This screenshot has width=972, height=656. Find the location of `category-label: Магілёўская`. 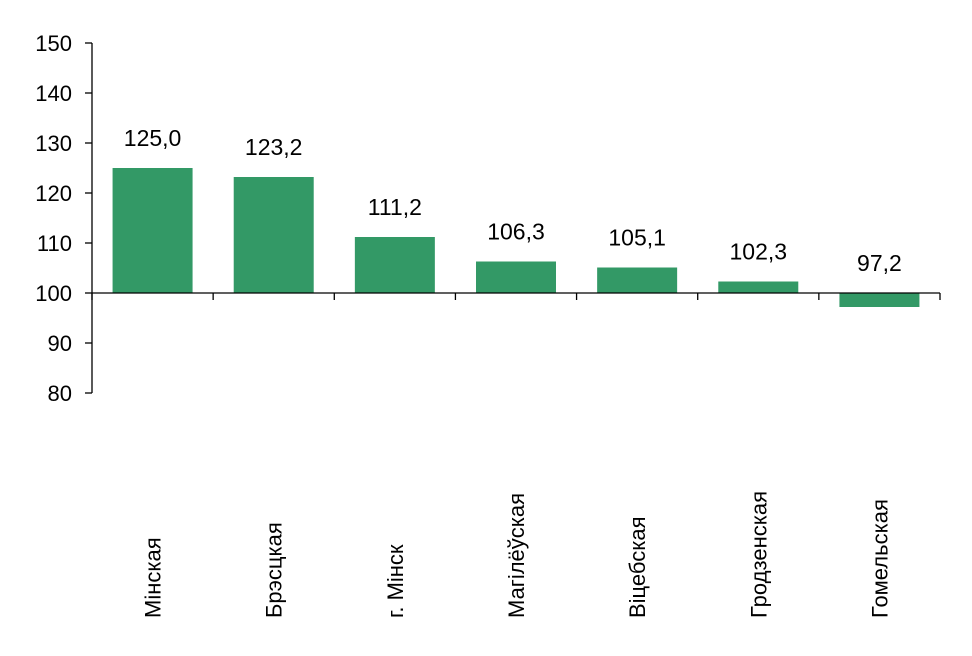

category-label: Магілёўская is located at coordinates (516, 555).